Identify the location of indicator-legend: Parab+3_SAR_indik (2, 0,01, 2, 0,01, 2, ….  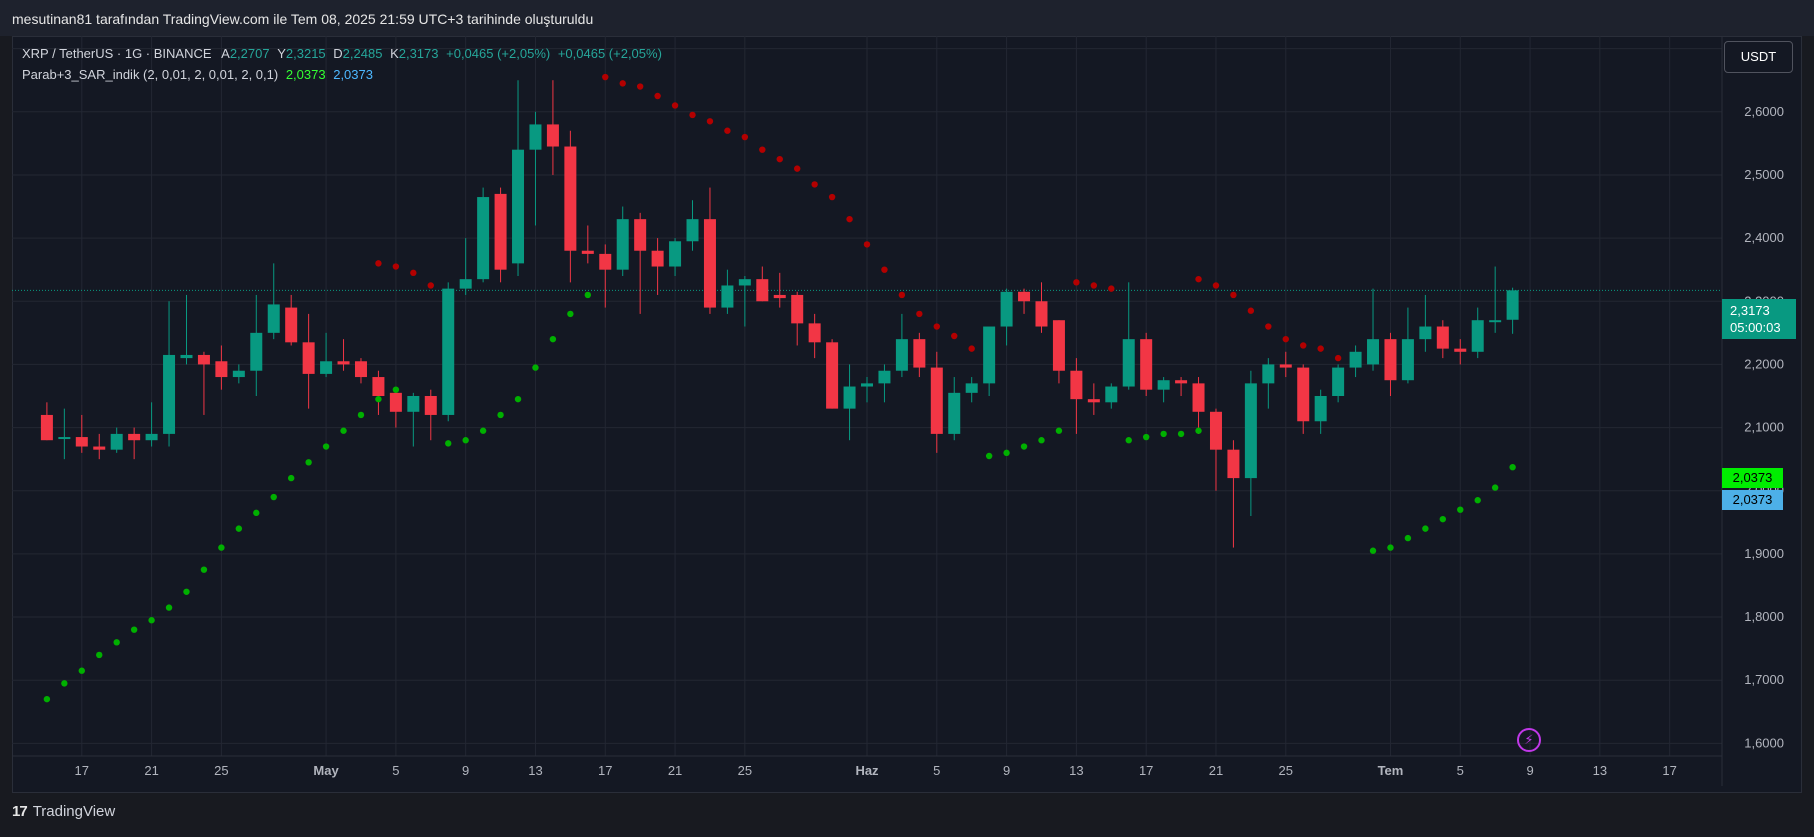
(197, 74).